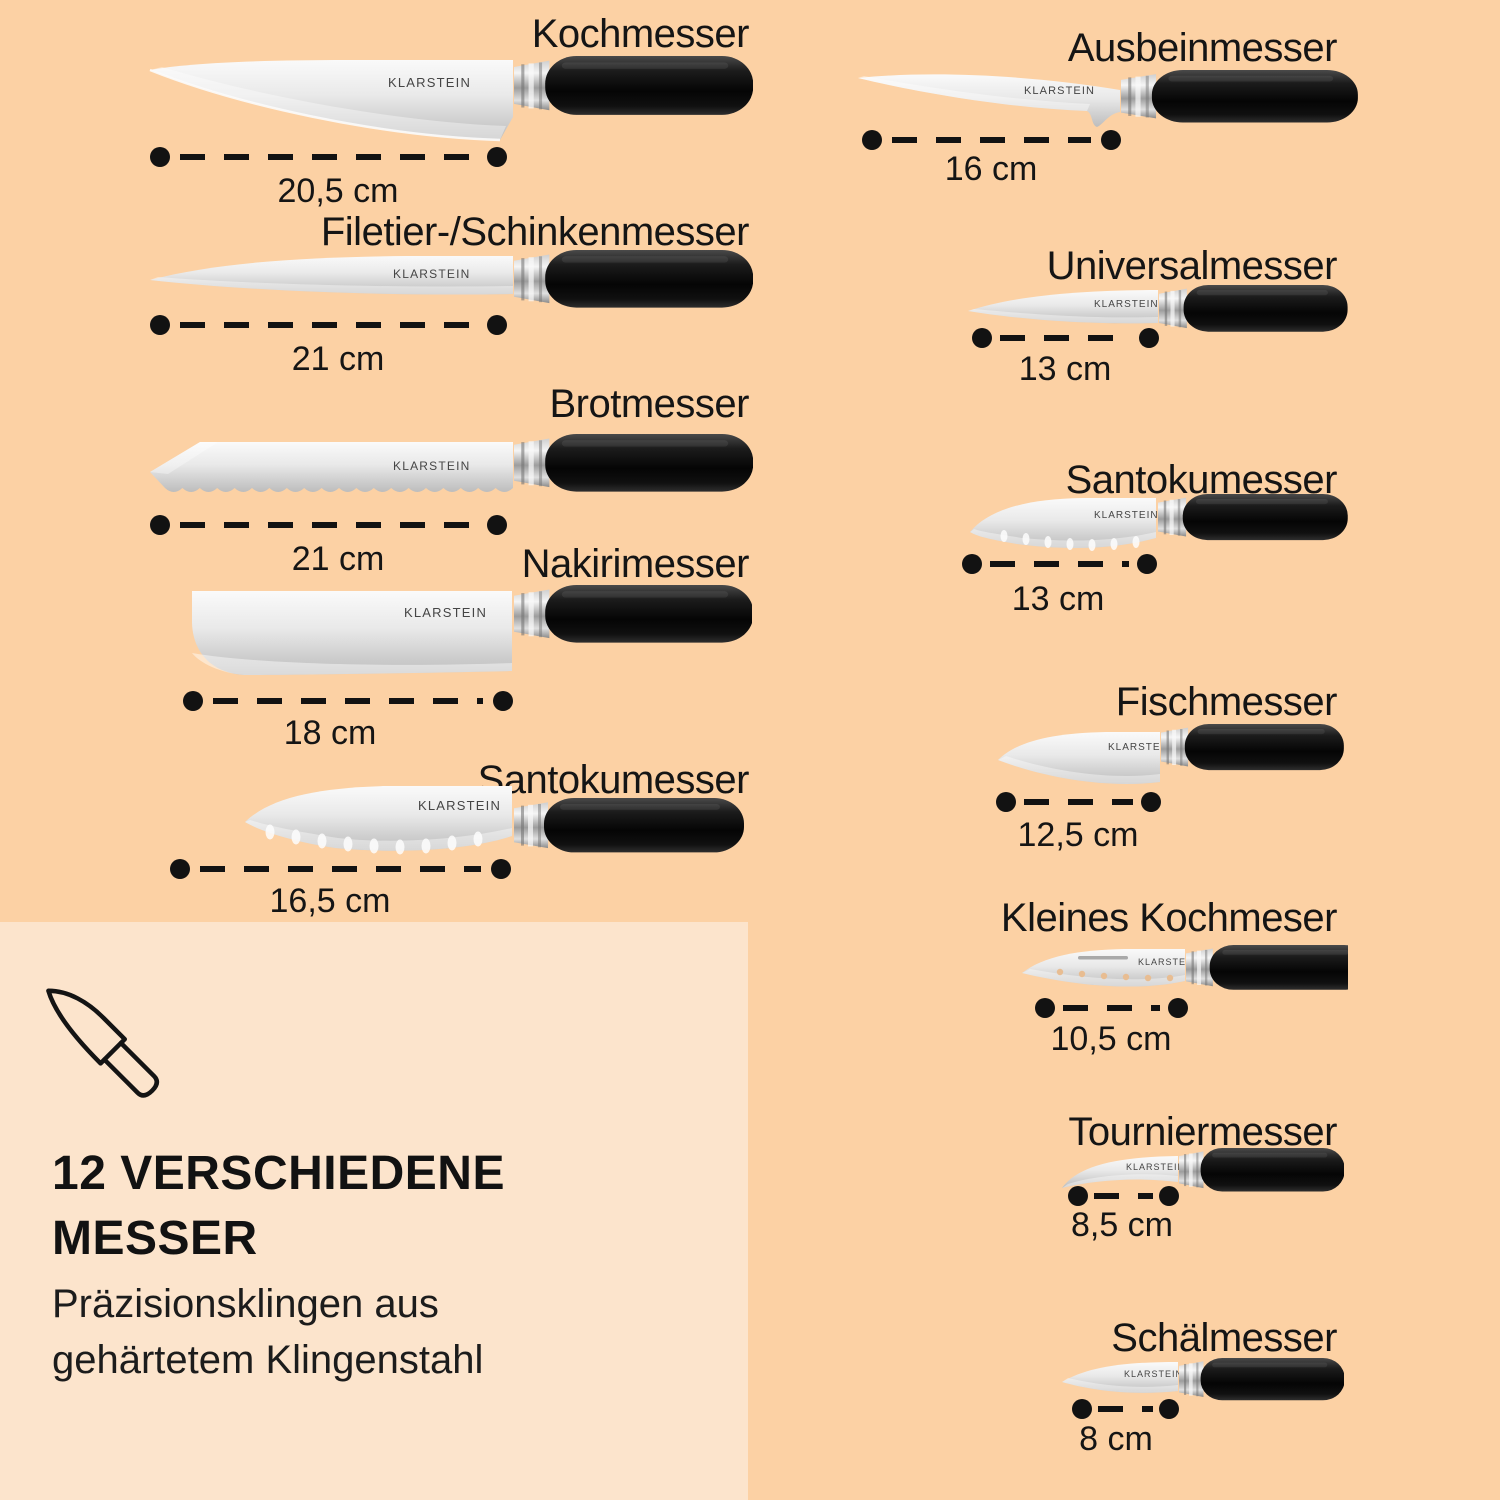 Image resolution: width=1500 pixels, height=1500 pixels. Describe the element at coordinates (472, 630) in the screenshot. I see `nakiri-knife-image: KLARSTEIN` at that location.